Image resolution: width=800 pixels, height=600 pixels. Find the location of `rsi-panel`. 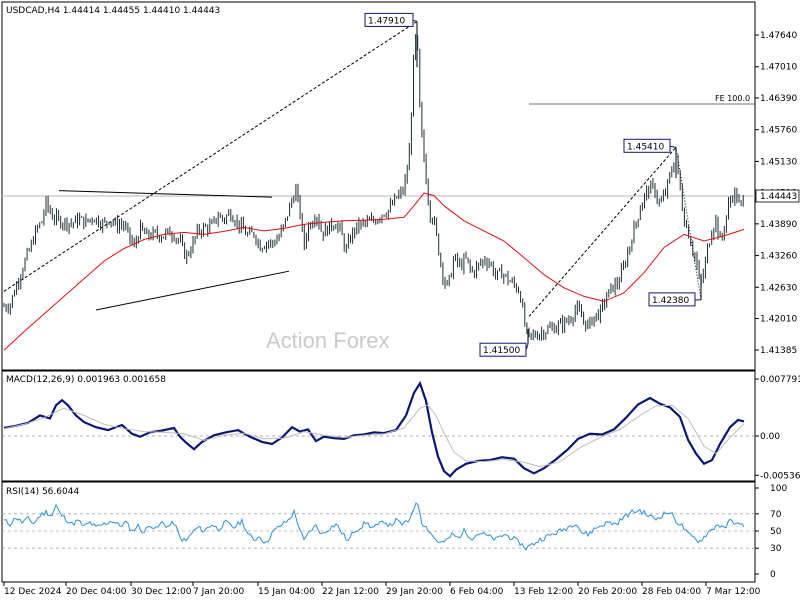

rsi-panel is located at coordinates (378, 526).